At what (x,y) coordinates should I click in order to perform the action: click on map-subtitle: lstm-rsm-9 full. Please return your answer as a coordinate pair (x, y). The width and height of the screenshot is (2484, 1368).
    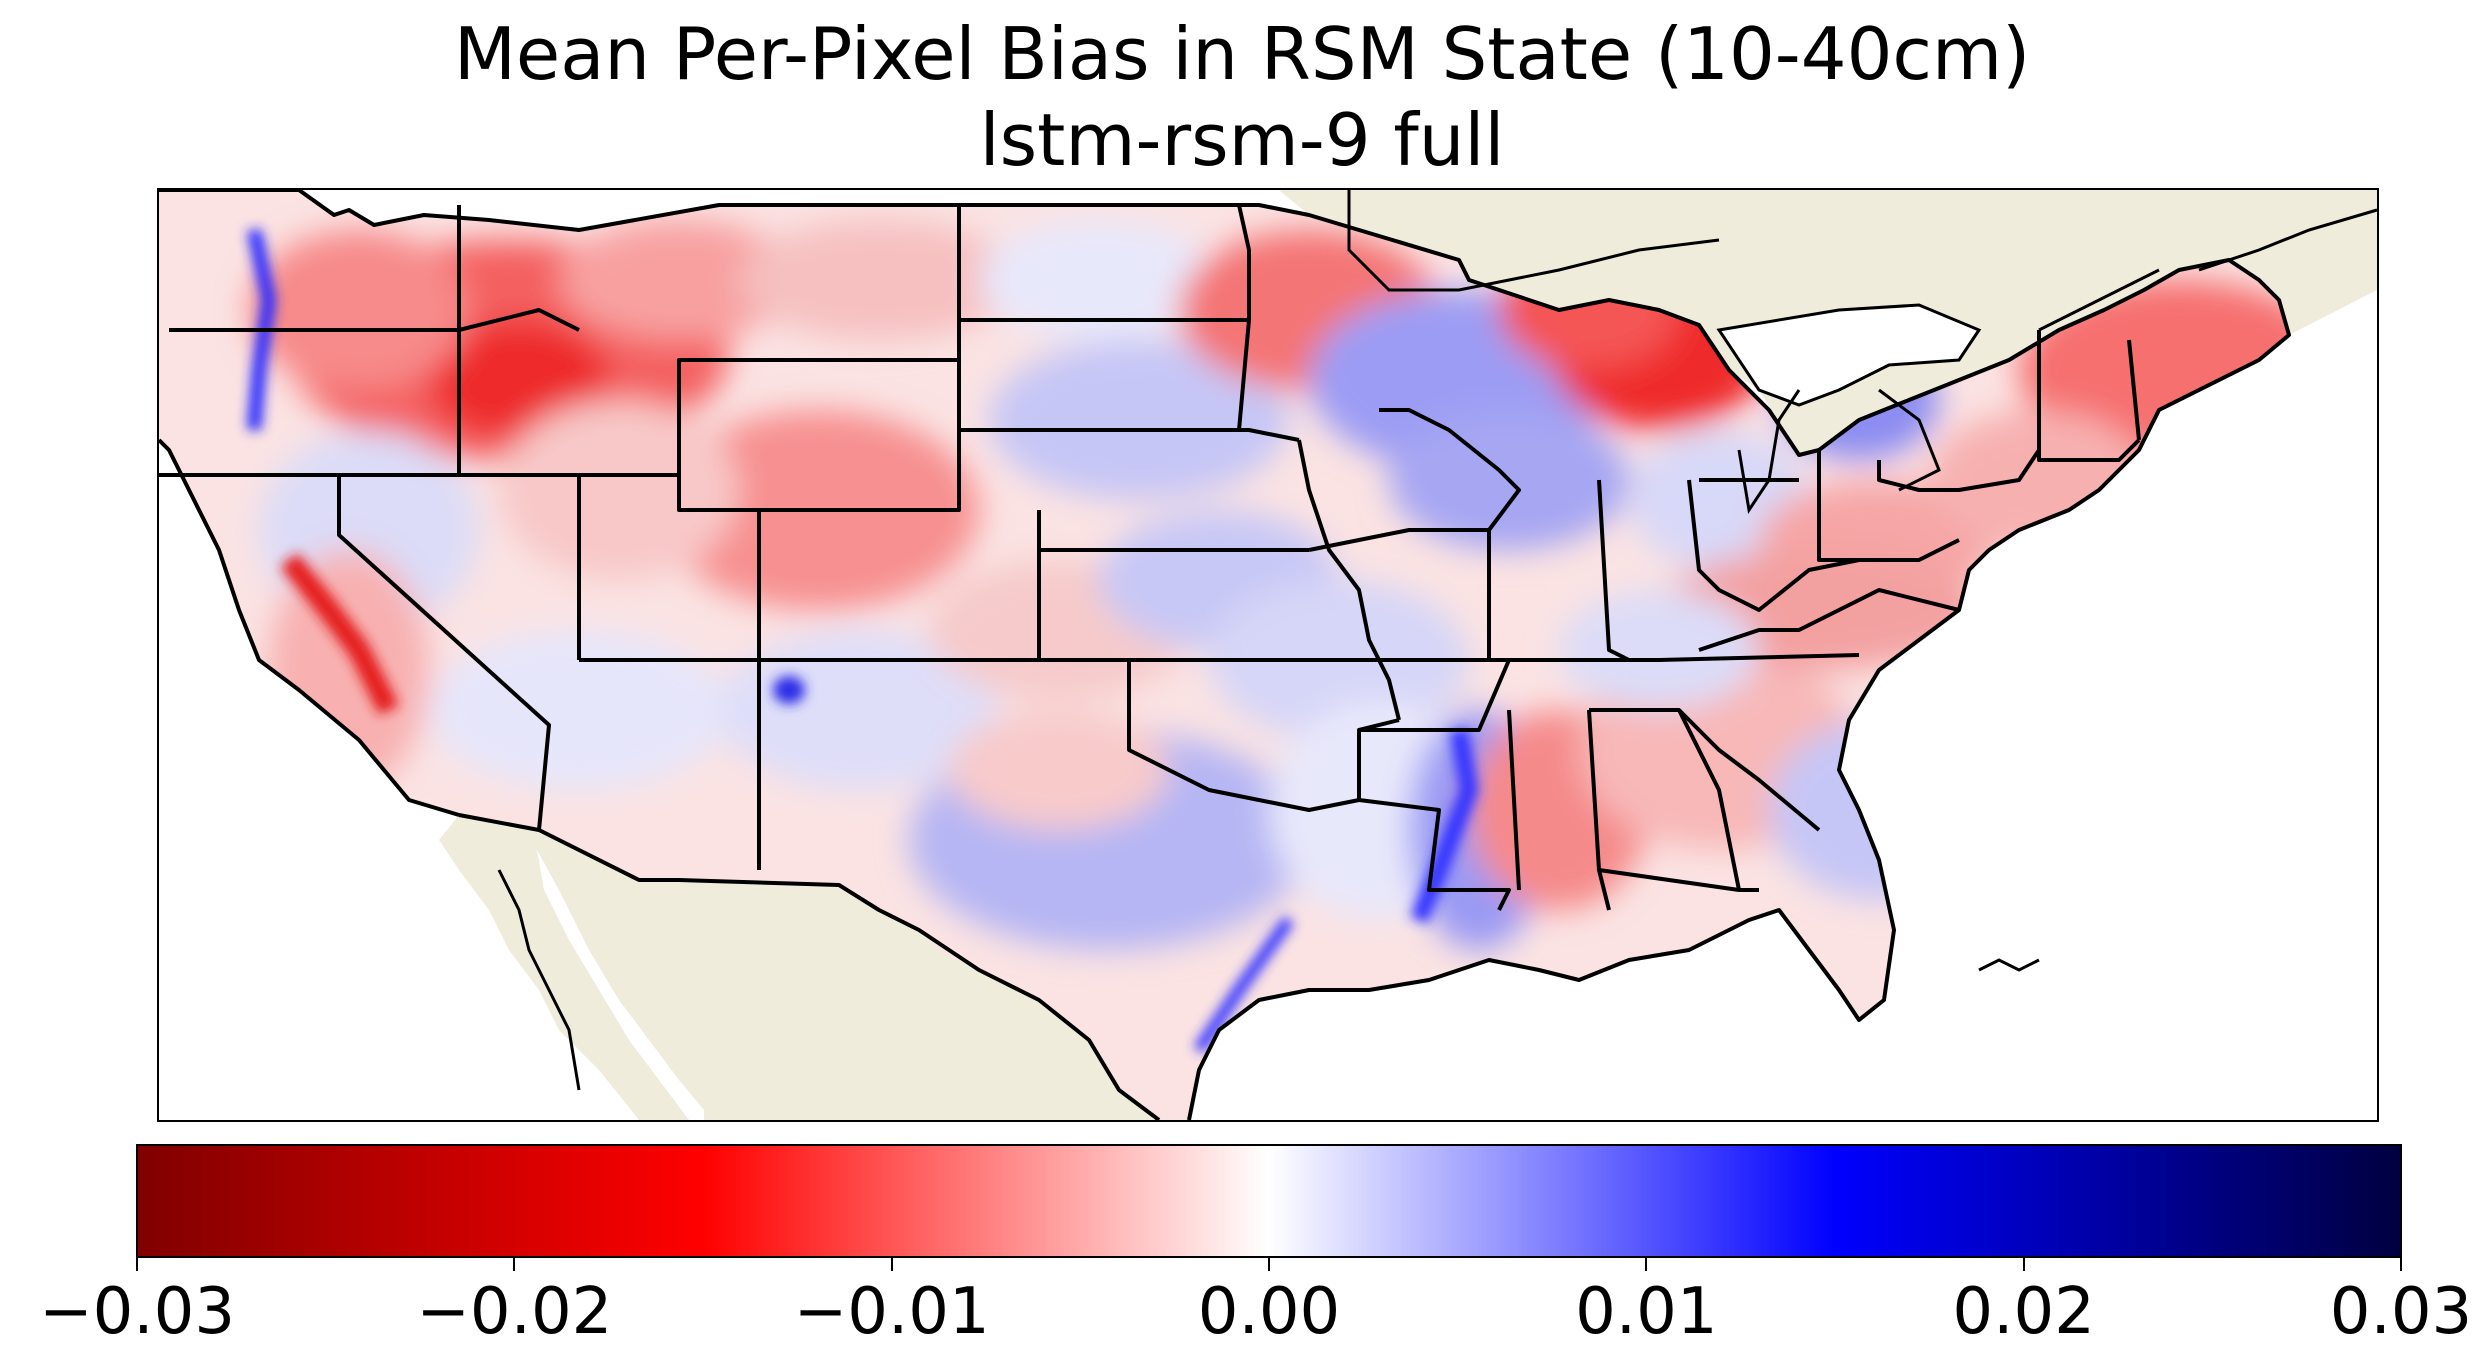
    Looking at the image, I should click on (1242, 140).